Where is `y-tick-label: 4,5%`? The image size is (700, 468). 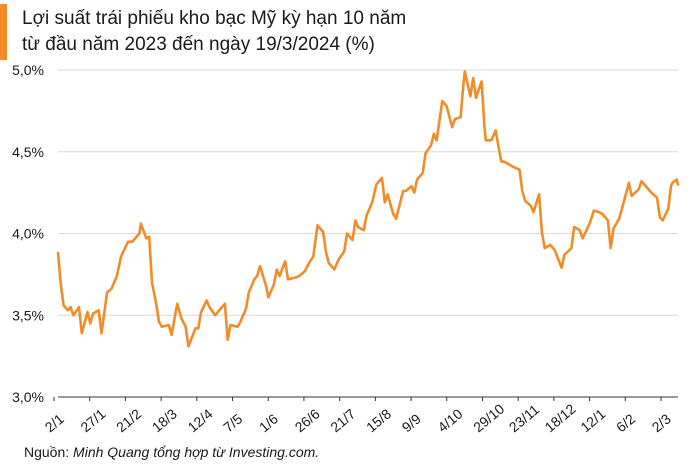
y-tick-label: 4,5% is located at coordinates (28, 152).